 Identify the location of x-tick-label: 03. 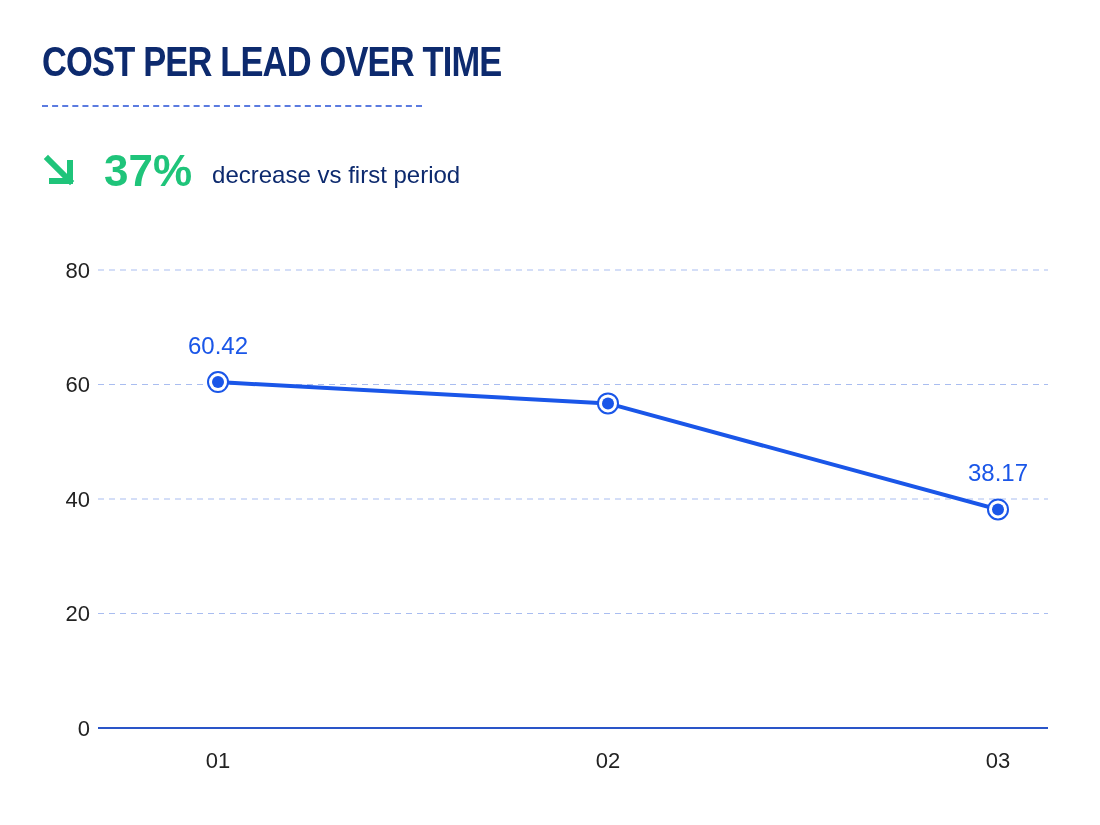
(998, 760).